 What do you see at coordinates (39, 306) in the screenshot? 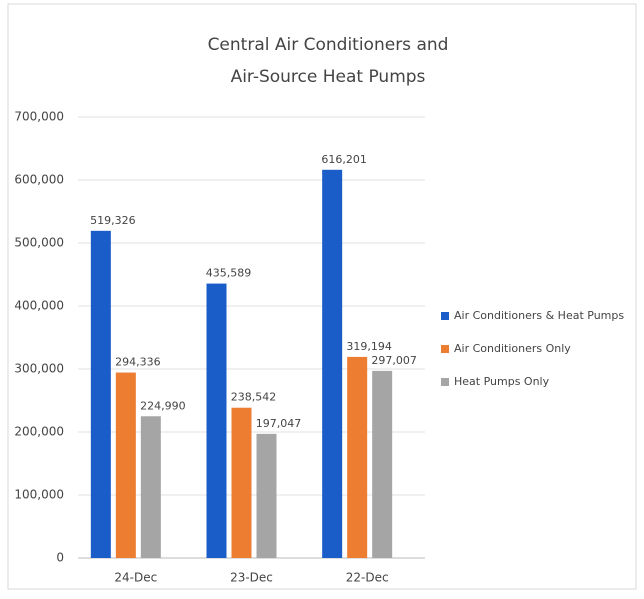
I see `y-tick-label: 400,000` at bounding box center [39, 306].